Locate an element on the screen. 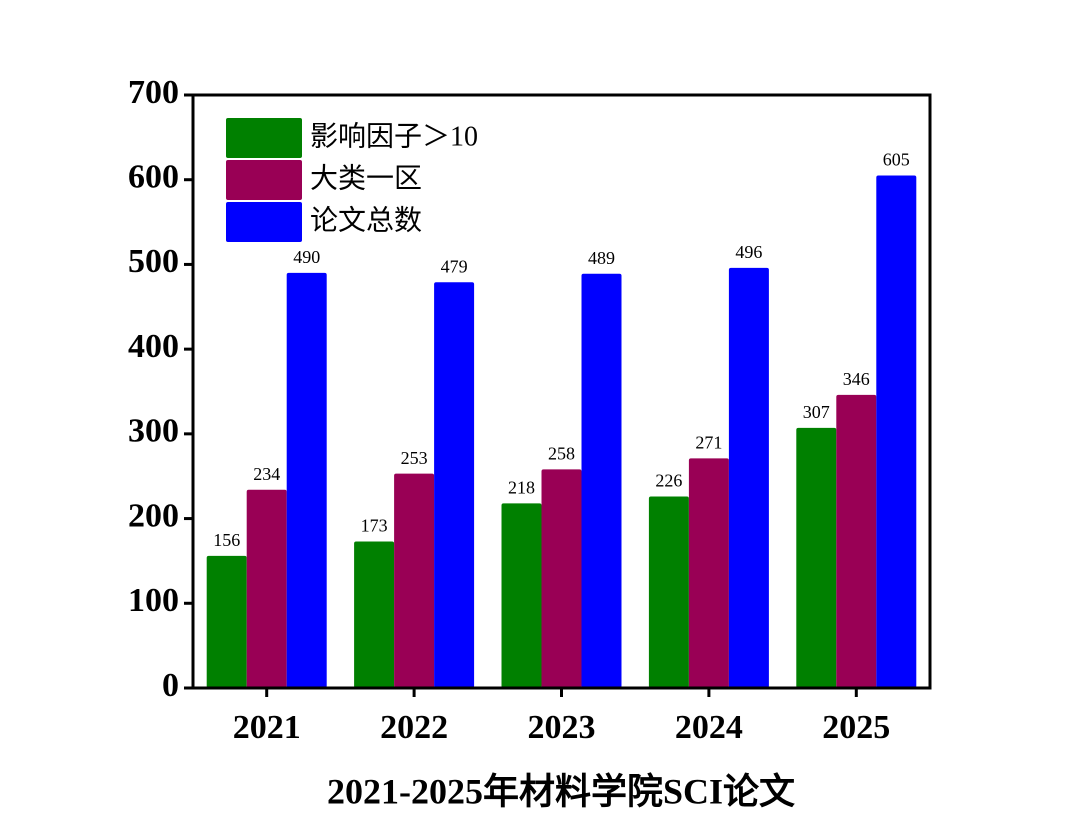  x-tick-label: 2024 is located at coordinates (709, 727).